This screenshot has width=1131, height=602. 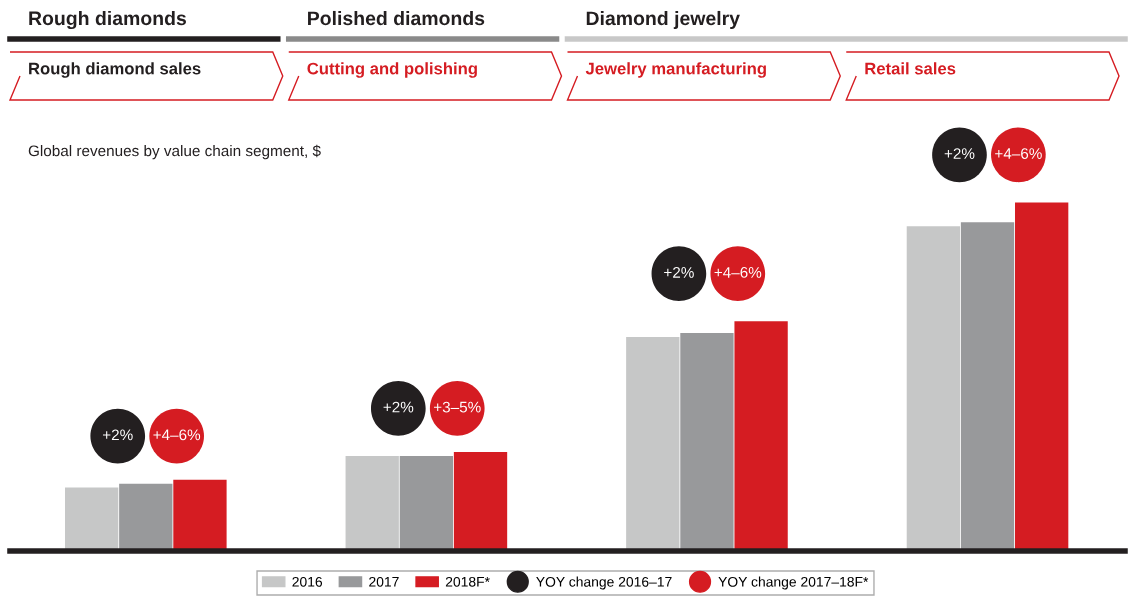 I want to click on legend-label: YOY change 2016–17, so click(x=604, y=583).